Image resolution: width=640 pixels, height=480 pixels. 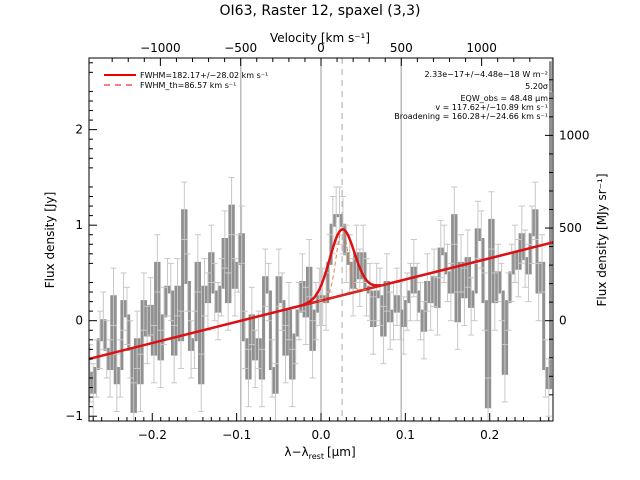 What do you see at coordinates (486, 74) in the screenshot?
I see `annotation-line-flux: 2.33e−17+/−4.48e−18 W m⁻²` at bounding box center [486, 74].